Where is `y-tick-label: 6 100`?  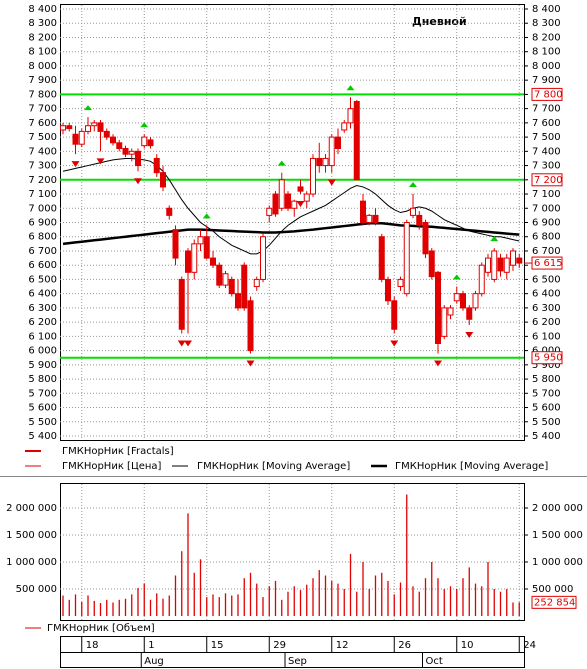 y-tick-label: 6 100 is located at coordinates (42, 336).